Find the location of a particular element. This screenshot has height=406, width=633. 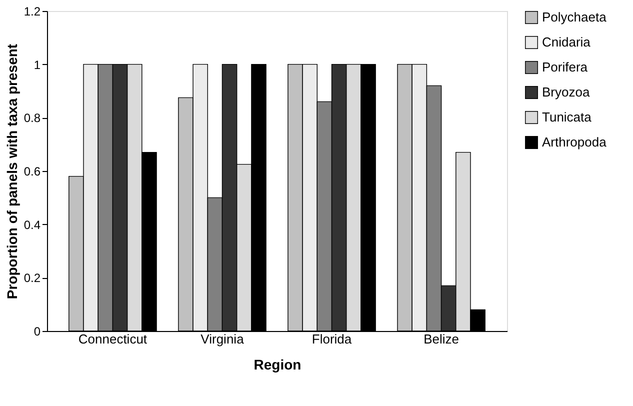

y-tick-label: 0.6 is located at coordinates (32, 171).